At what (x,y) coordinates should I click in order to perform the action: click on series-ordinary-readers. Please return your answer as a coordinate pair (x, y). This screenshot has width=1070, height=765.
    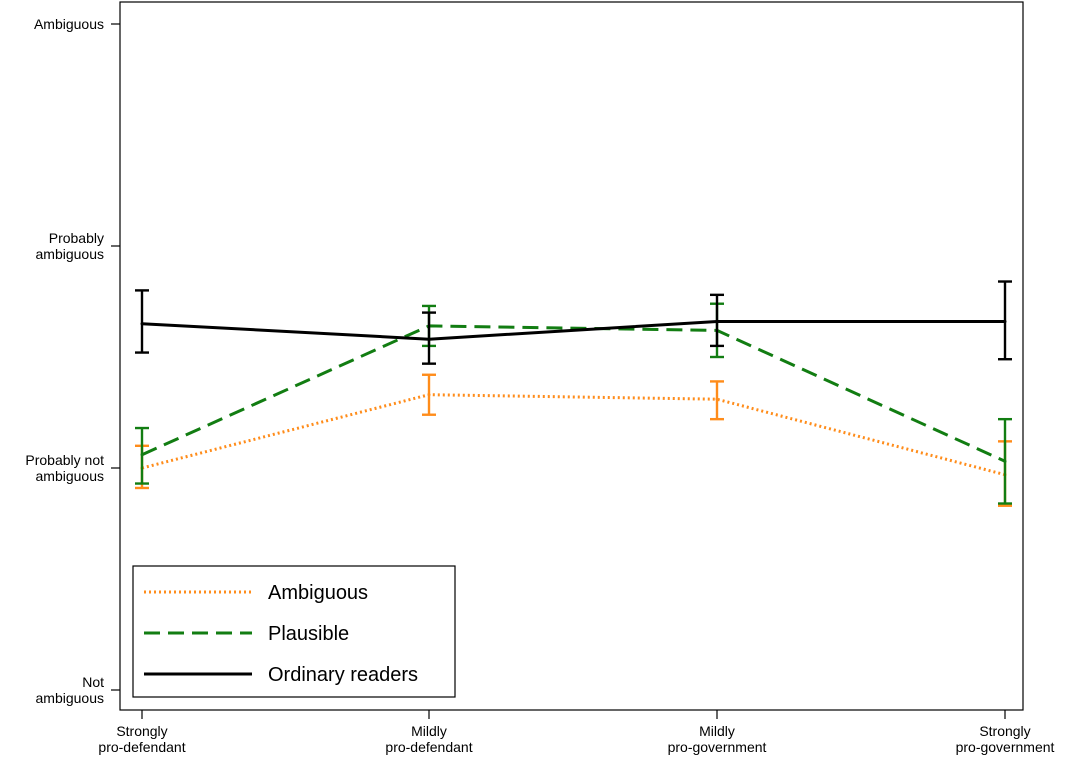
    Looking at the image, I should click on (573, 322).